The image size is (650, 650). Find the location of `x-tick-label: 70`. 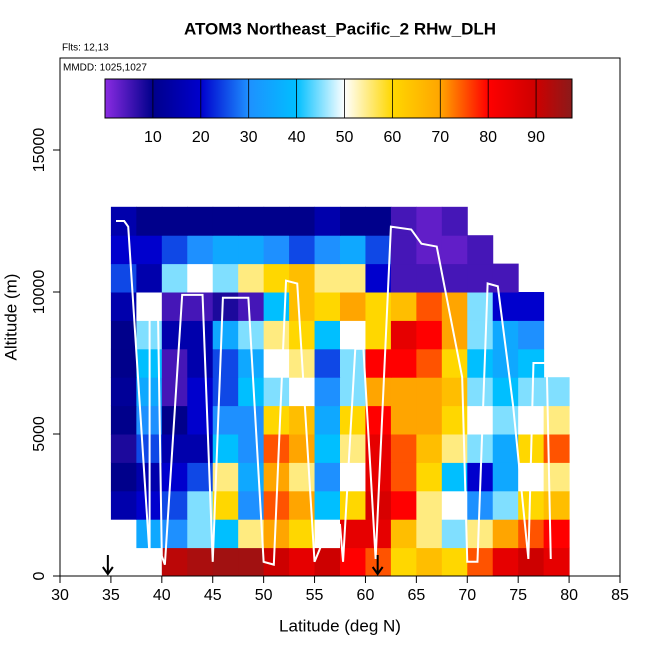

x-tick-label: 70 is located at coordinates (467, 595).